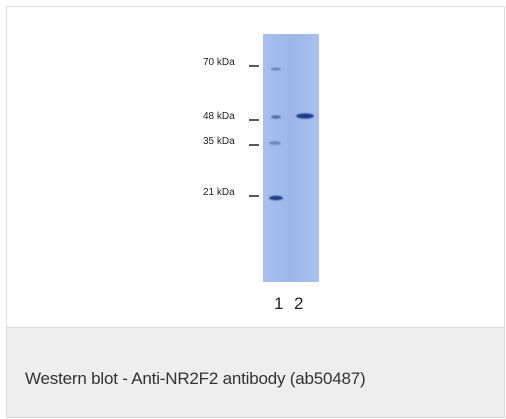 The image size is (506, 419). I want to click on blot-membrane, so click(291, 158).